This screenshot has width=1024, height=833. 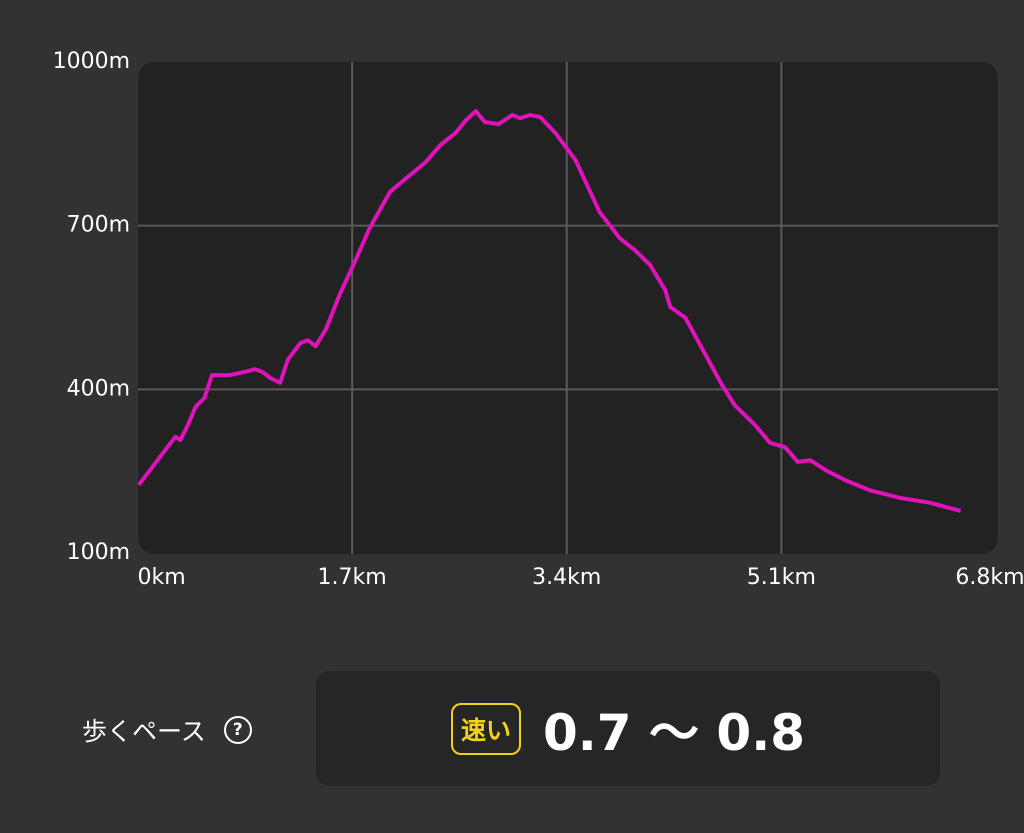 What do you see at coordinates (989, 577) in the screenshot?
I see `x-tick-label: 6.8km` at bounding box center [989, 577].